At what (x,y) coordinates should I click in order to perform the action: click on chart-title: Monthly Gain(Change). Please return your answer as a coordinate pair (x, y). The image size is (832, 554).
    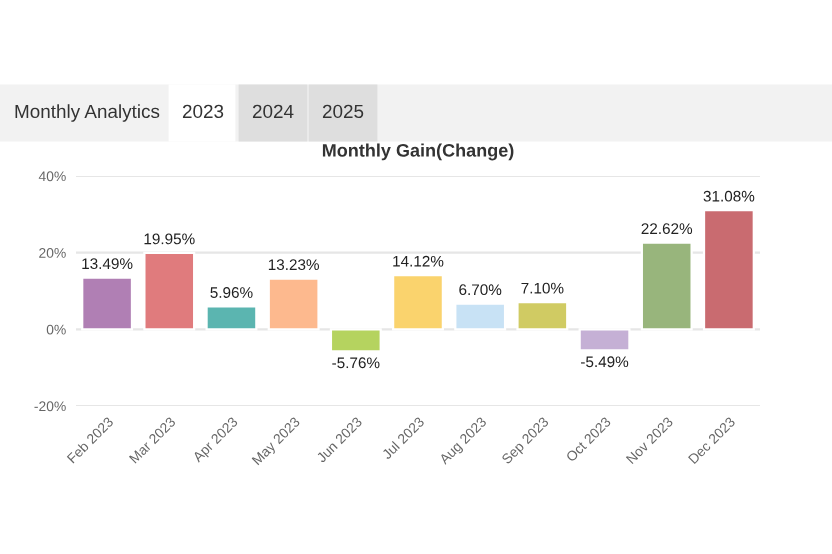
    Looking at the image, I should click on (418, 152).